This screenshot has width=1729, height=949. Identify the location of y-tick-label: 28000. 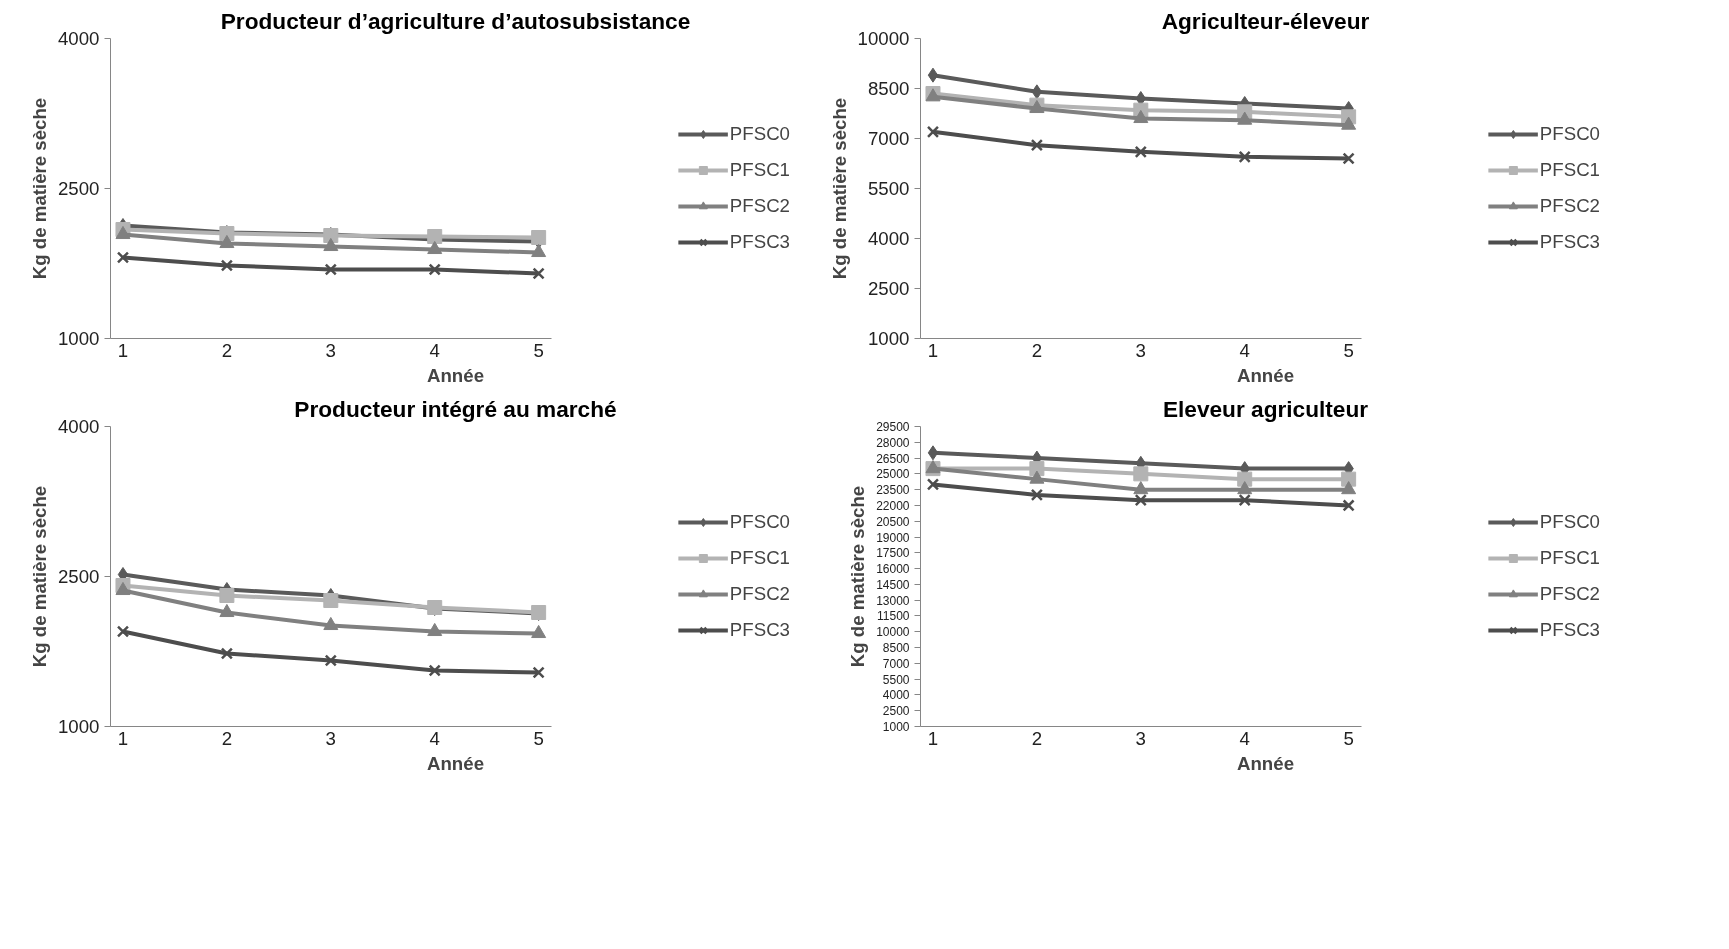
(893, 442).